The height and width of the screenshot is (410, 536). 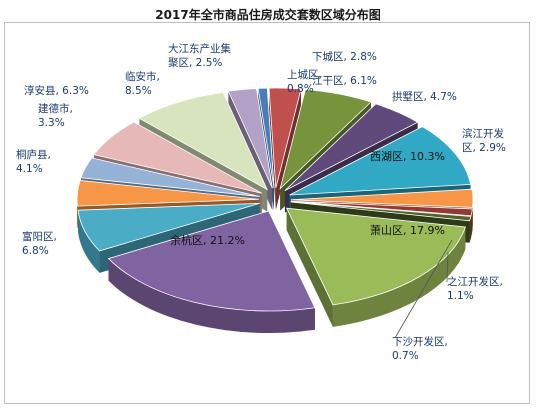 What do you see at coordinates (138, 91) in the screenshot?
I see `slice-label-line: 8.5%` at bounding box center [138, 91].